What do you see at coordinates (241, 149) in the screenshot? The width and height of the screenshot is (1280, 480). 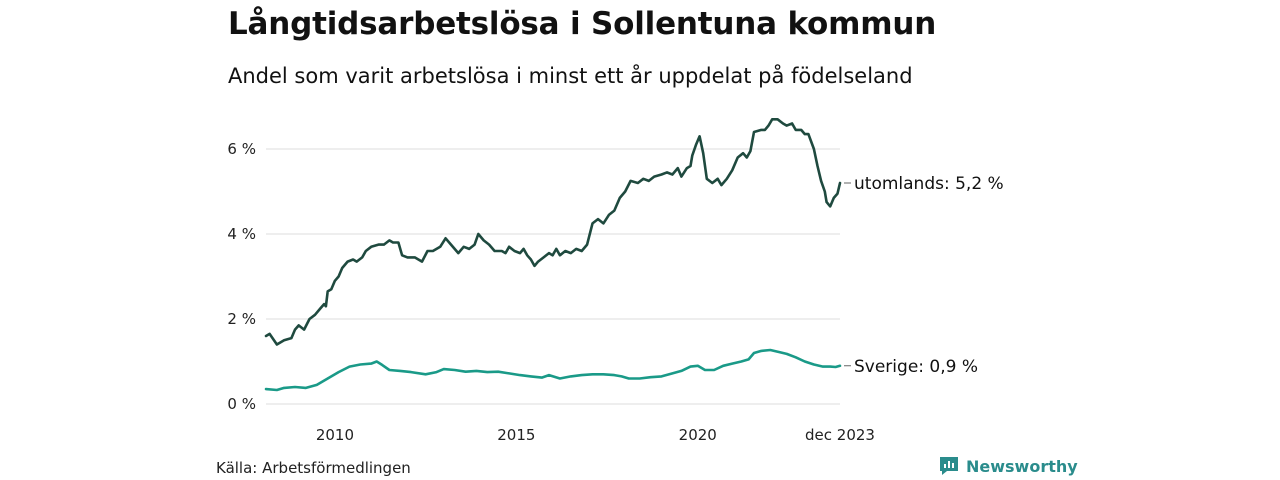 I see `y-tick-label: 6 %` at bounding box center [241, 149].